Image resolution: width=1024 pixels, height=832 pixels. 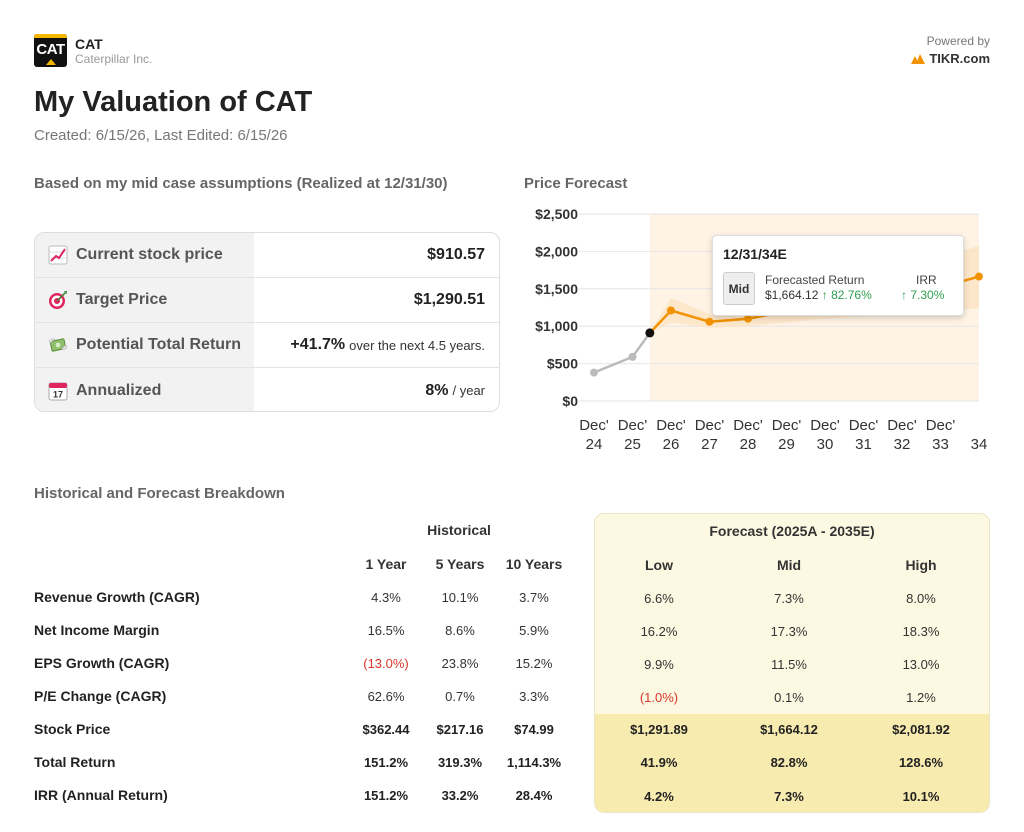 What do you see at coordinates (117, 597) in the screenshot?
I see `breakdown-row-label: Revenue Growth (CAGR)` at bounding box center [117, 597].